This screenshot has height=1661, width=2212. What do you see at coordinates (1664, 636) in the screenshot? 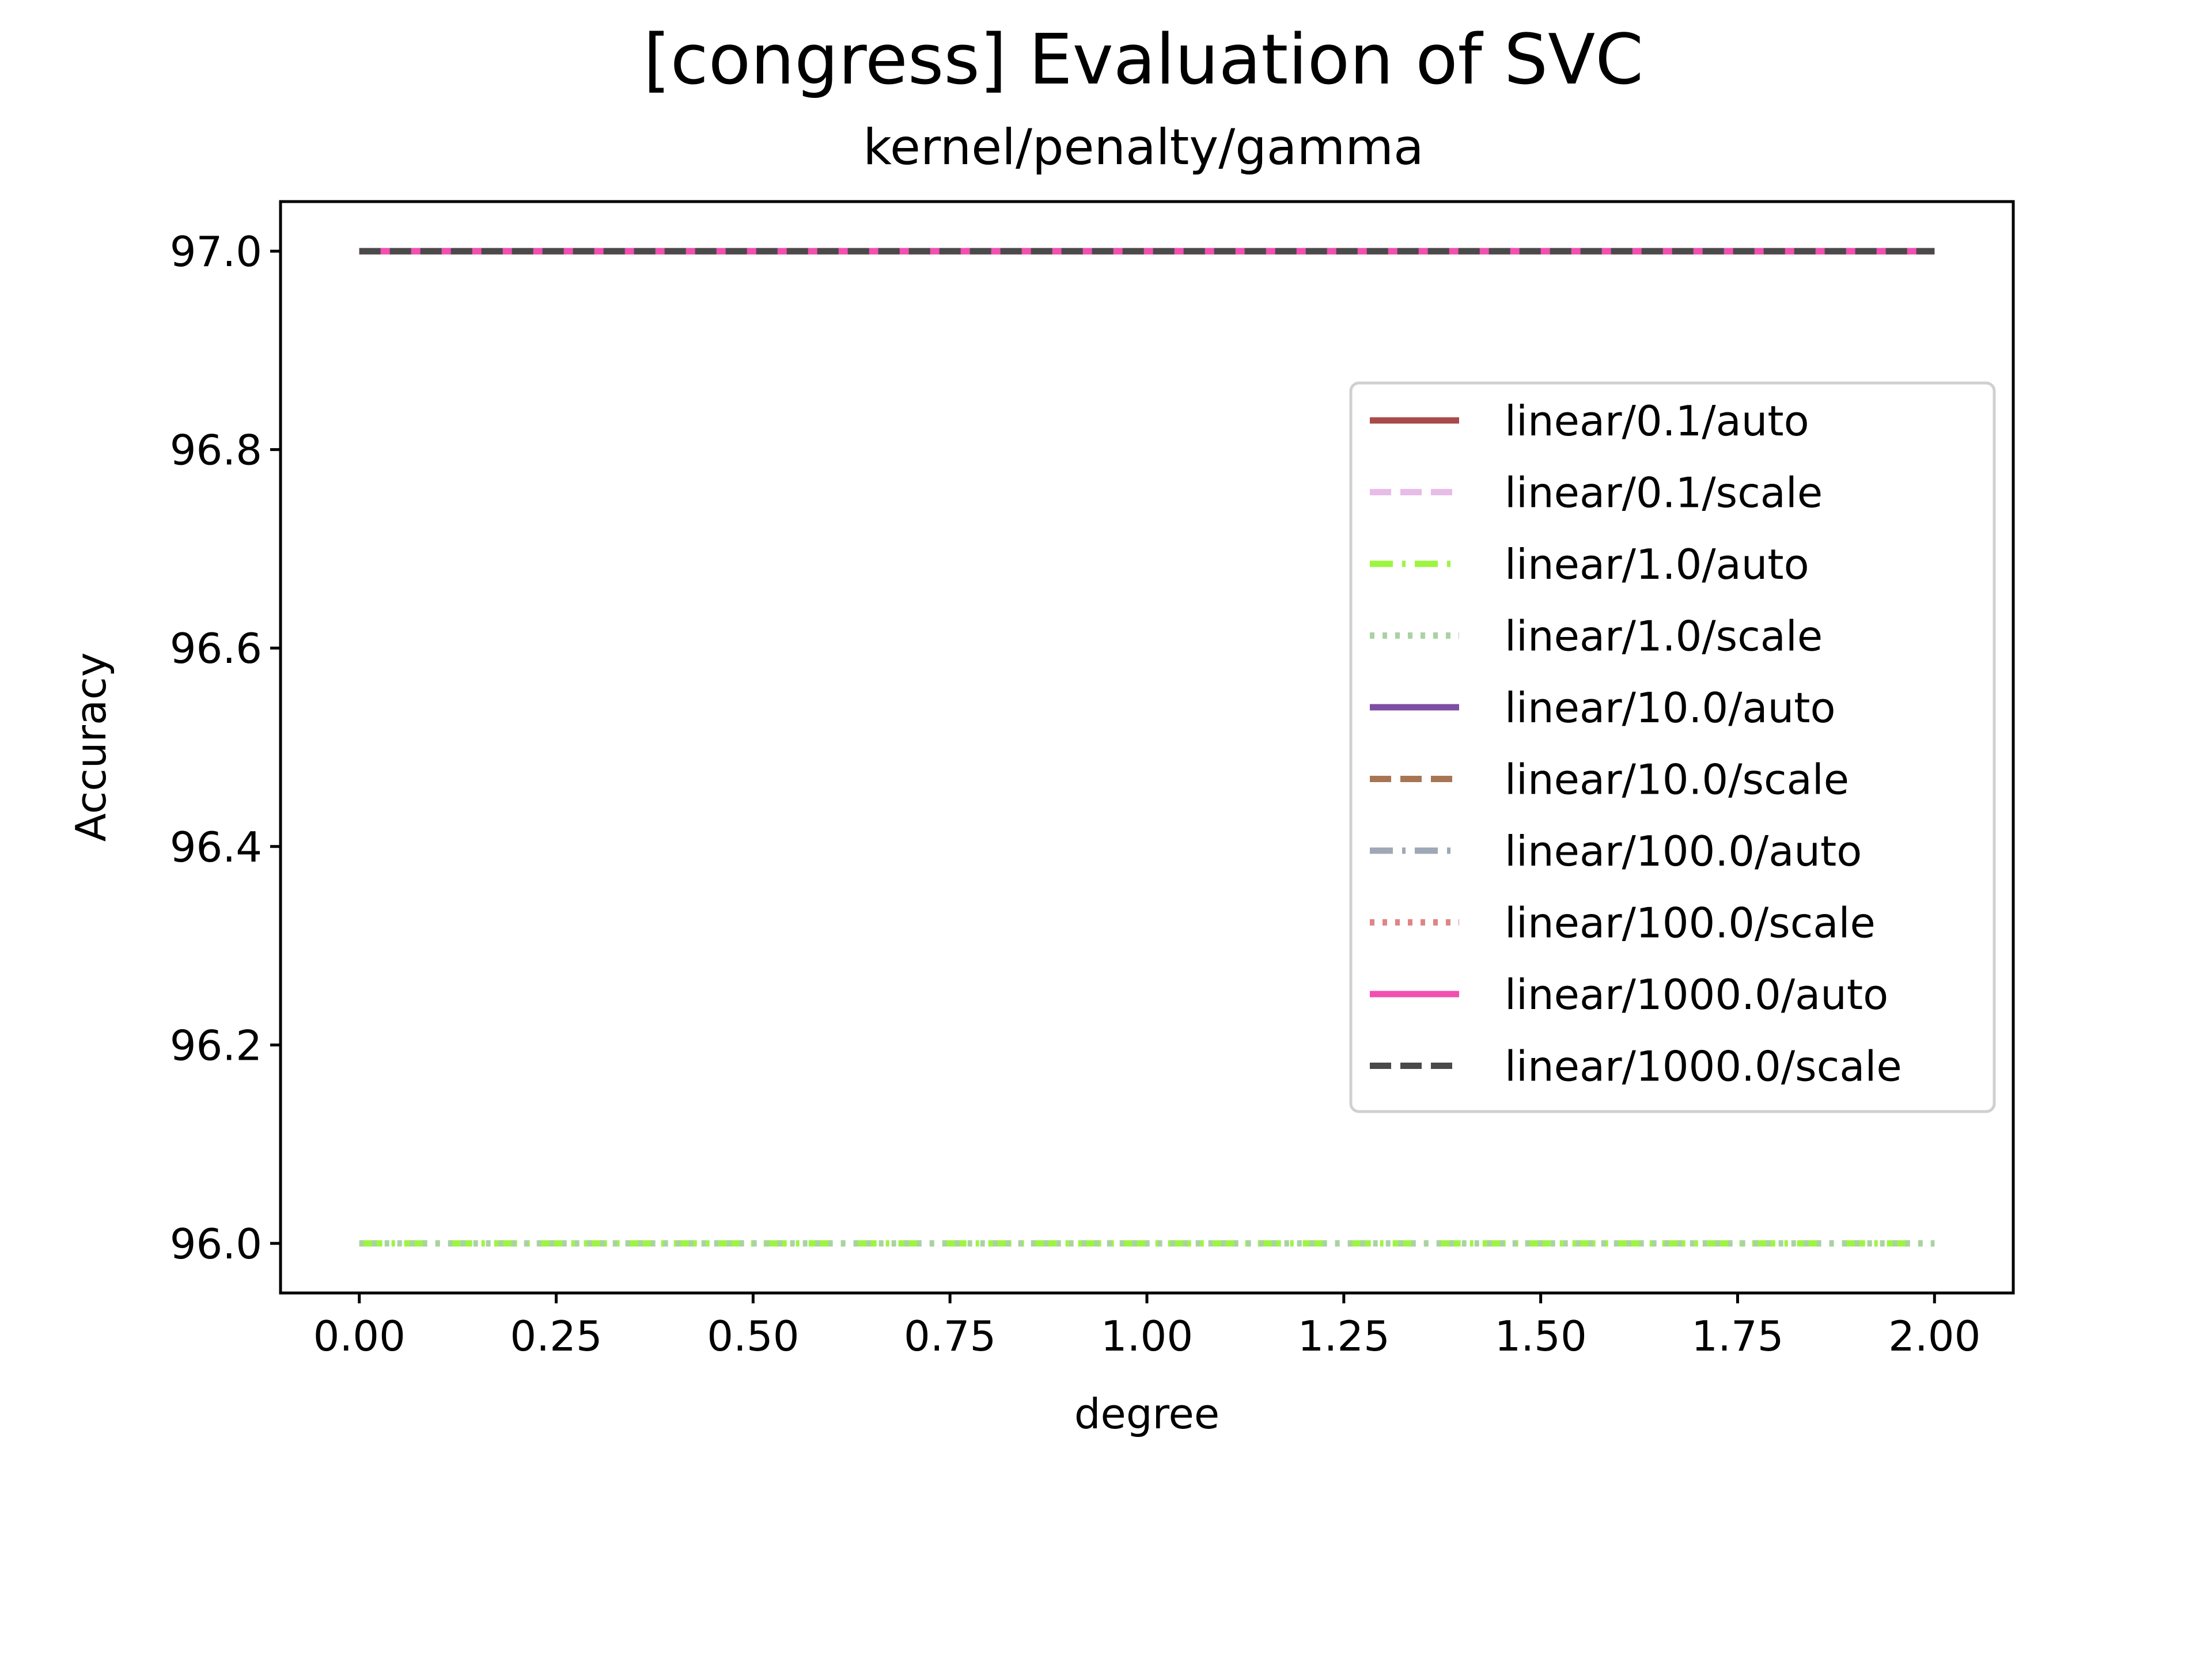
I see `legend-label: linear/1.0/scale` at bounding box center [1664, 636].